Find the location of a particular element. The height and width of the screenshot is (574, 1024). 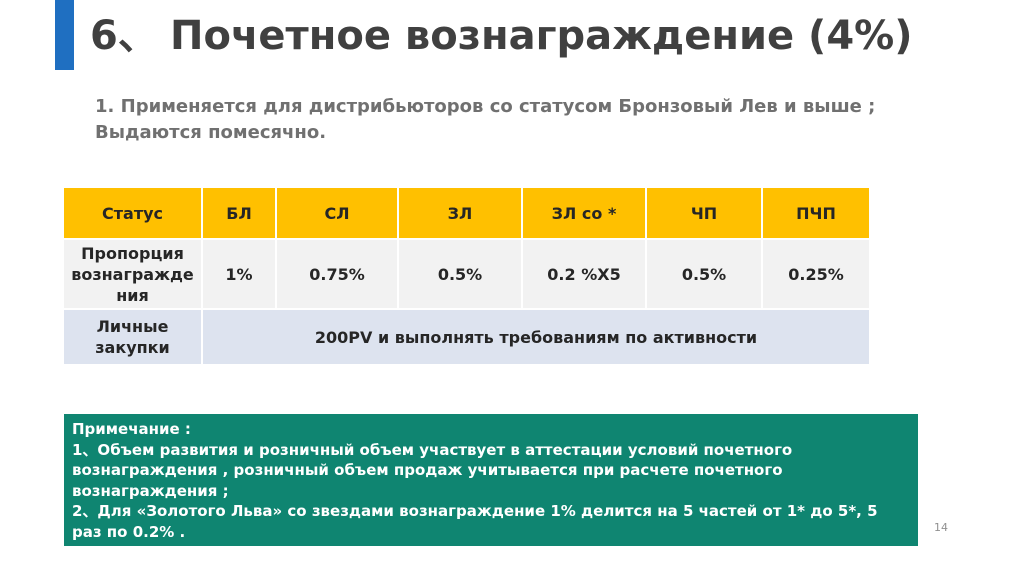

slide-title: 6、 Почетное вознаграждение (4%) is located at coordinates (501, 36).